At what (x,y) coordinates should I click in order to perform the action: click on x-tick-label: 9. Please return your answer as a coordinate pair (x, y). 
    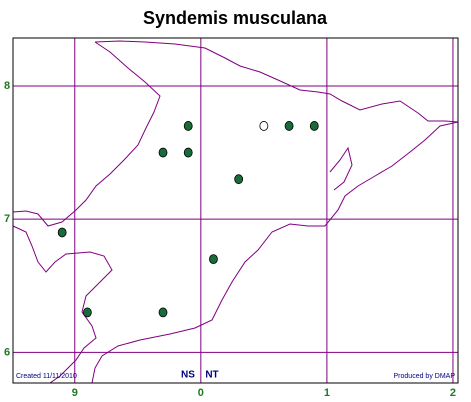
    Looking at the image, I should click on (75, 393).